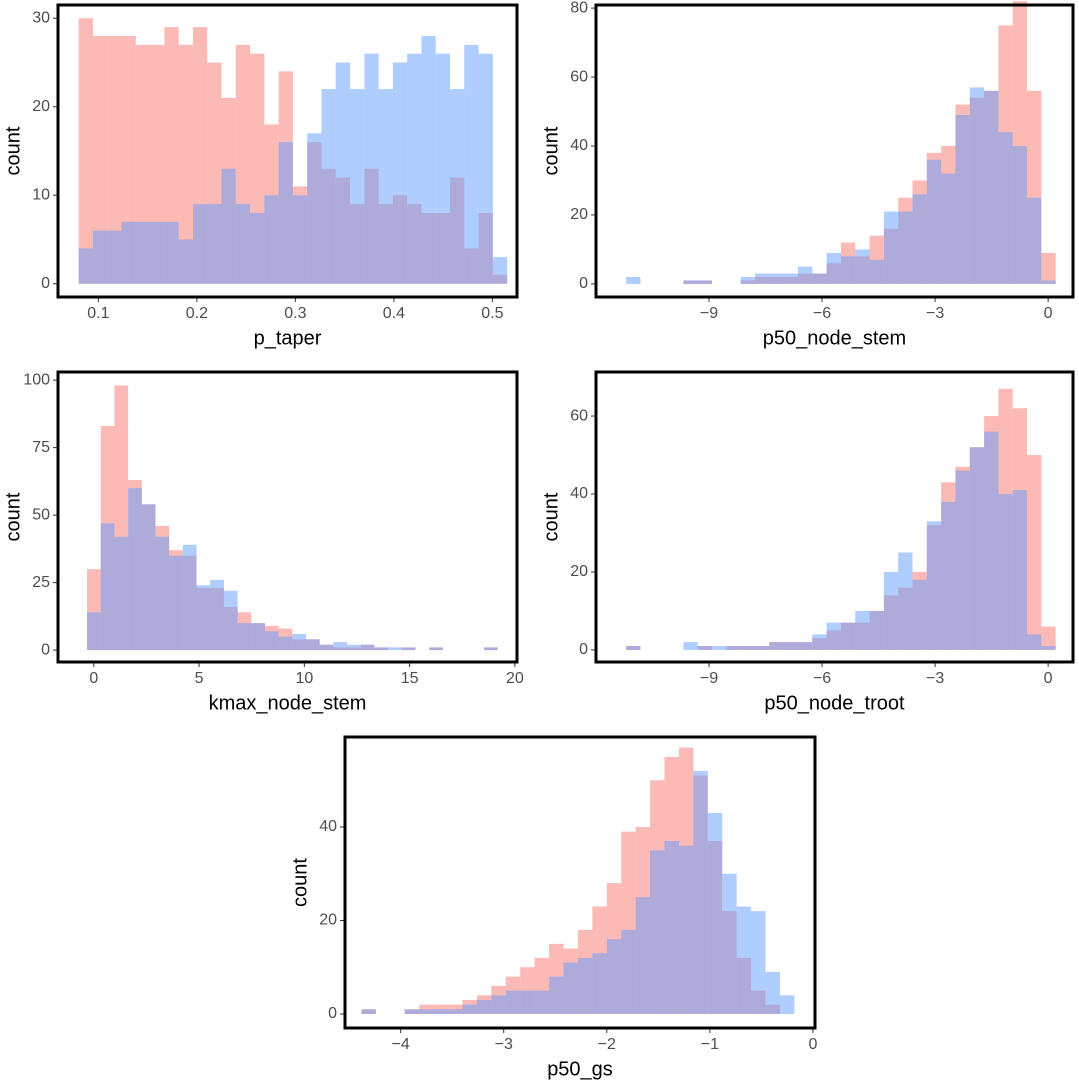 The height and width of the screenshot is (1082, 1079). Describe the element at coordinates (41, 582) in the screenshot. I see `y-tick-label: 25` at that location.